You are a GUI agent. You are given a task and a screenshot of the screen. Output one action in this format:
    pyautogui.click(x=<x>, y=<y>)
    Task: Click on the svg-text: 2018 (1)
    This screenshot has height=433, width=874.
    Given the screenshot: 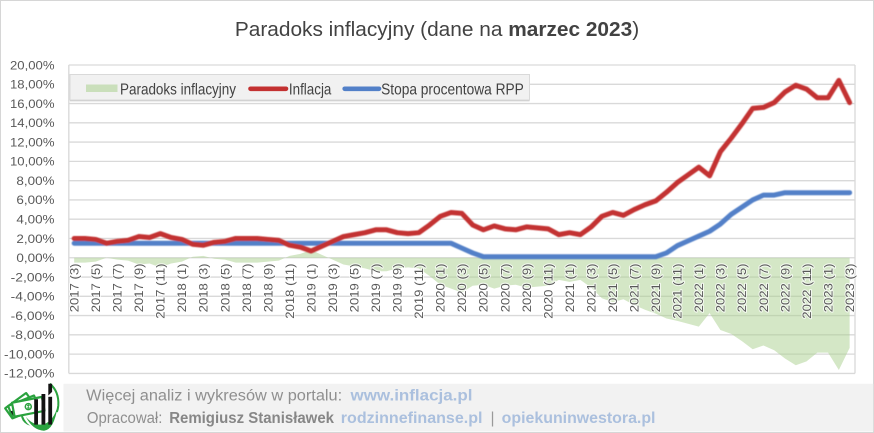 What is the action you would take?
    pyautogui.click(x=182, y=287)
    